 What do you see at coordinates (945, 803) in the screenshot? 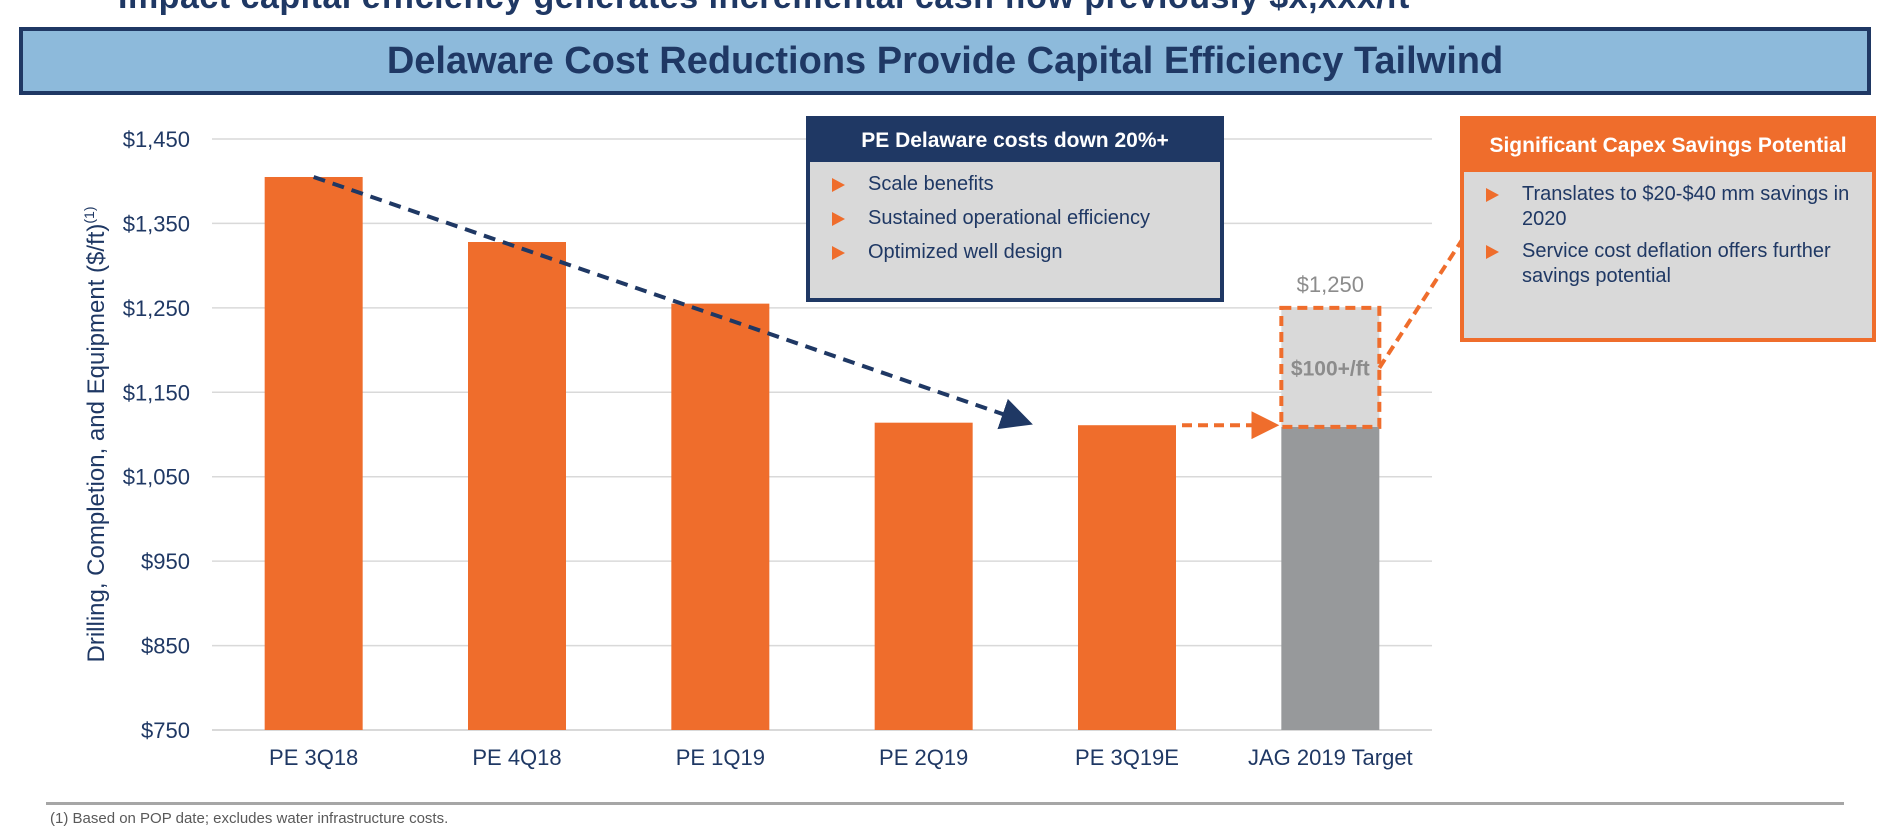
I see `footnote-divider` at bounding box center [945, 803].